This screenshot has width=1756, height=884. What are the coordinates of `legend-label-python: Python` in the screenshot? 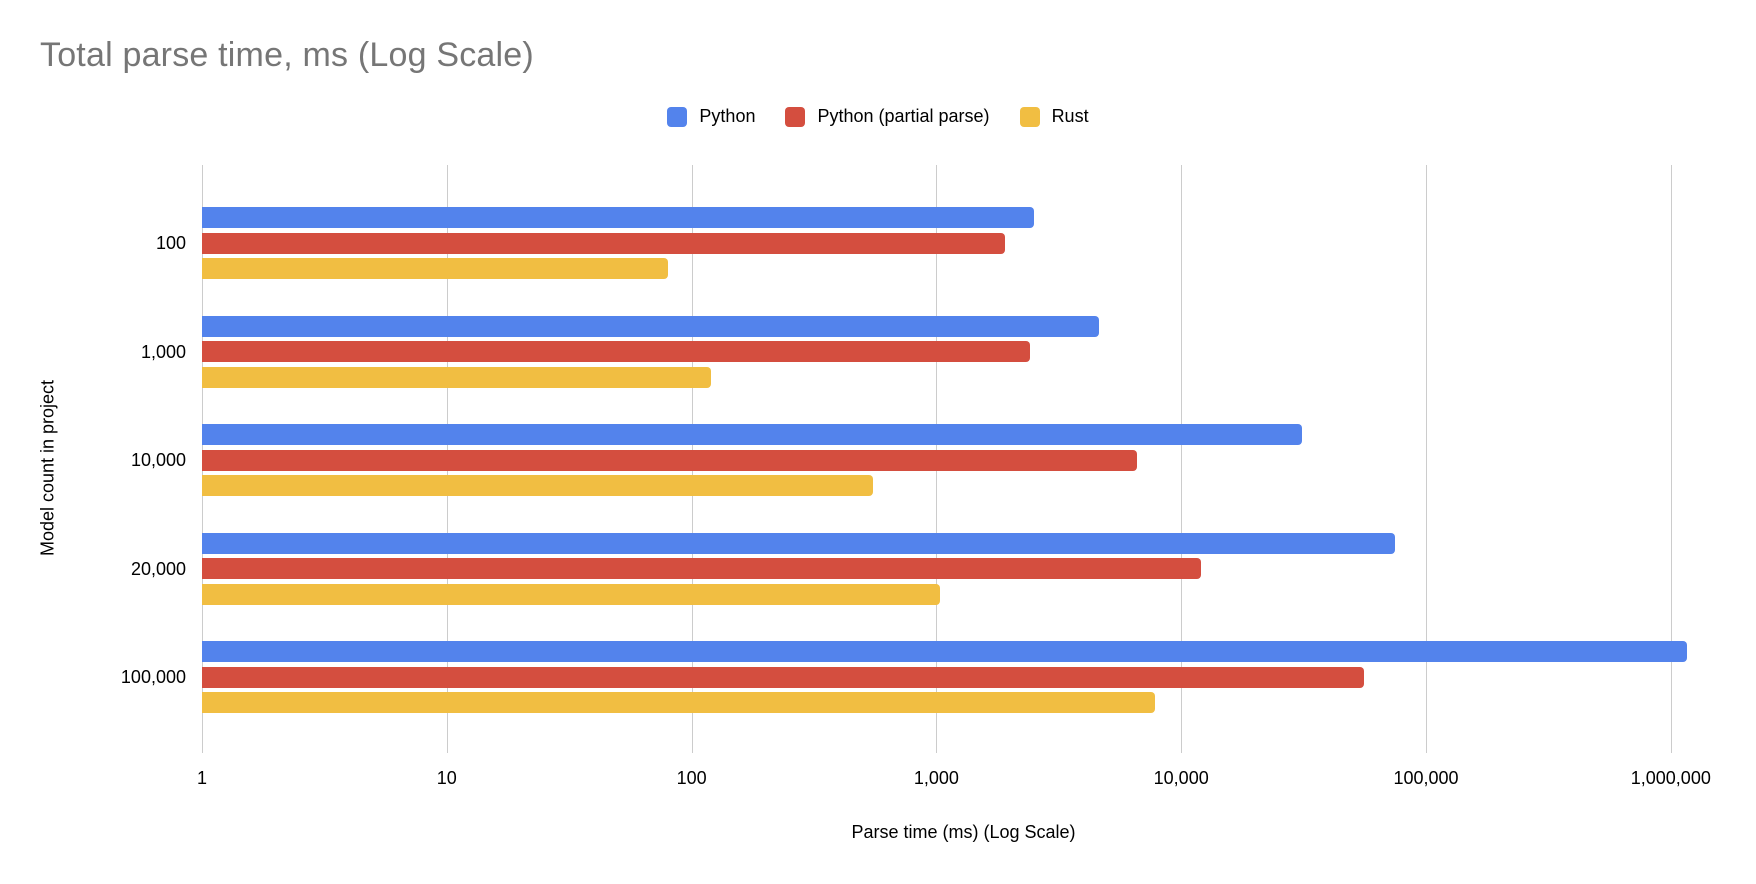 It's located at (727, 116).